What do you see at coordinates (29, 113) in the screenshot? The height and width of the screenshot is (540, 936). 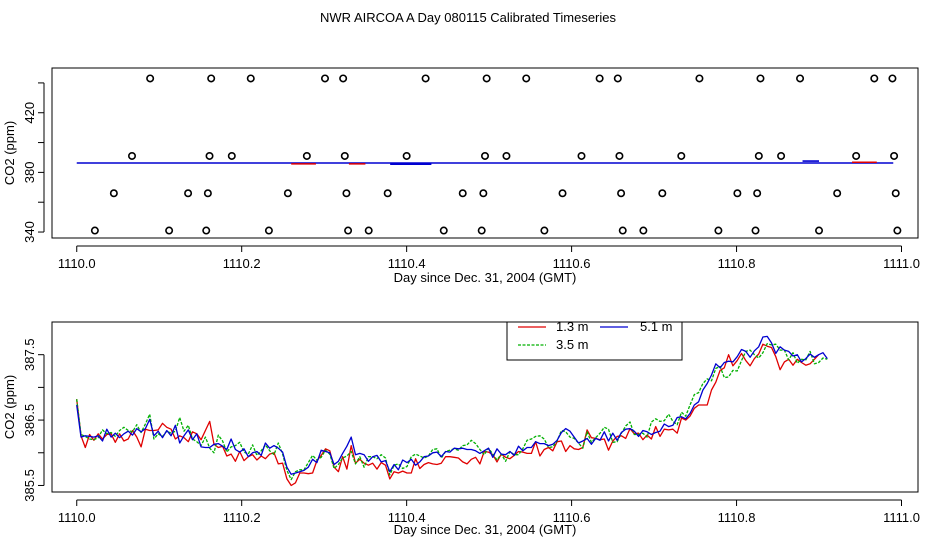 I see `top-y-tick-label: 420` at bounding box center [29, 113].